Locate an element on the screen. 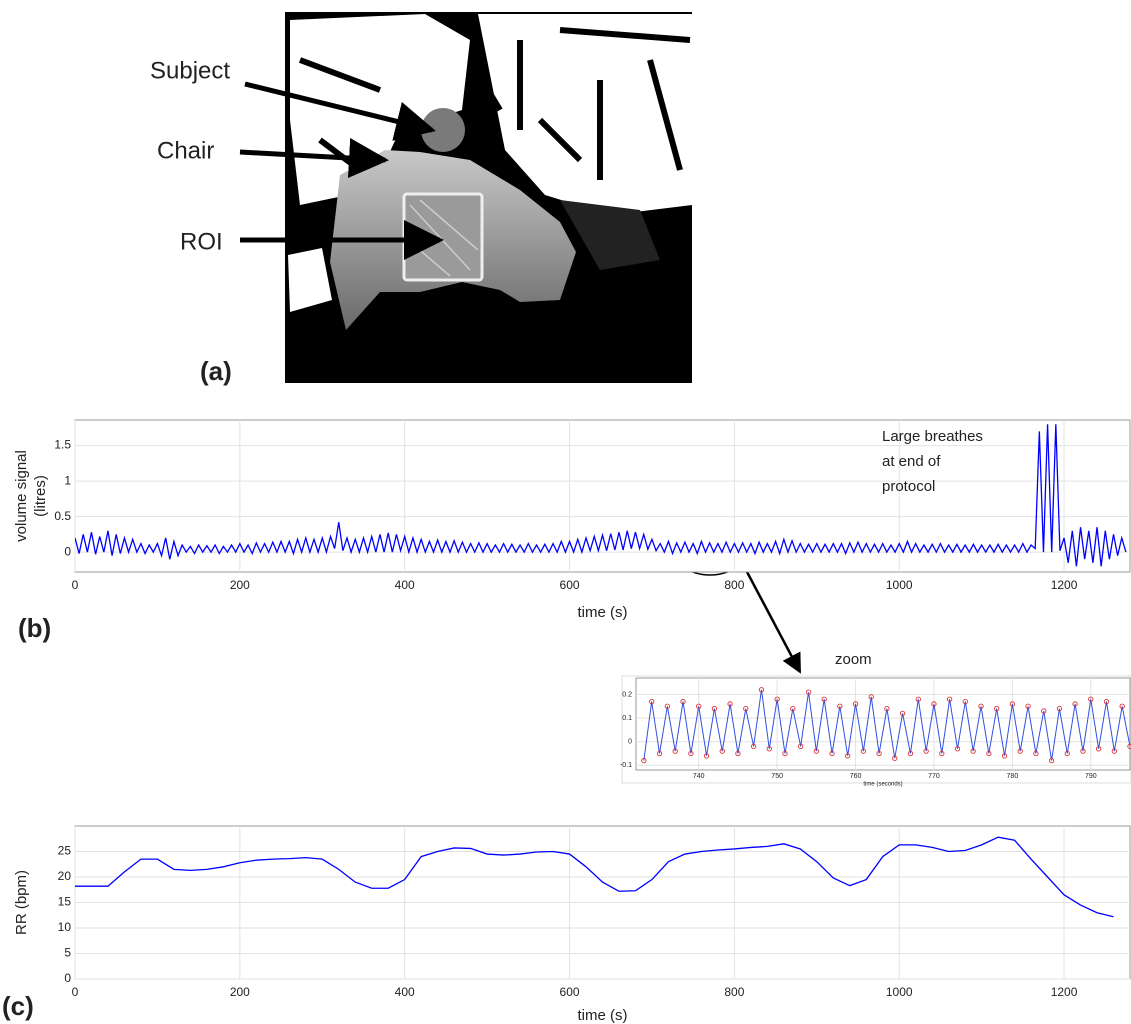 This screenshot has width=1131, height=1024. panel-label: (c) is located at coordinates (18, 1006).